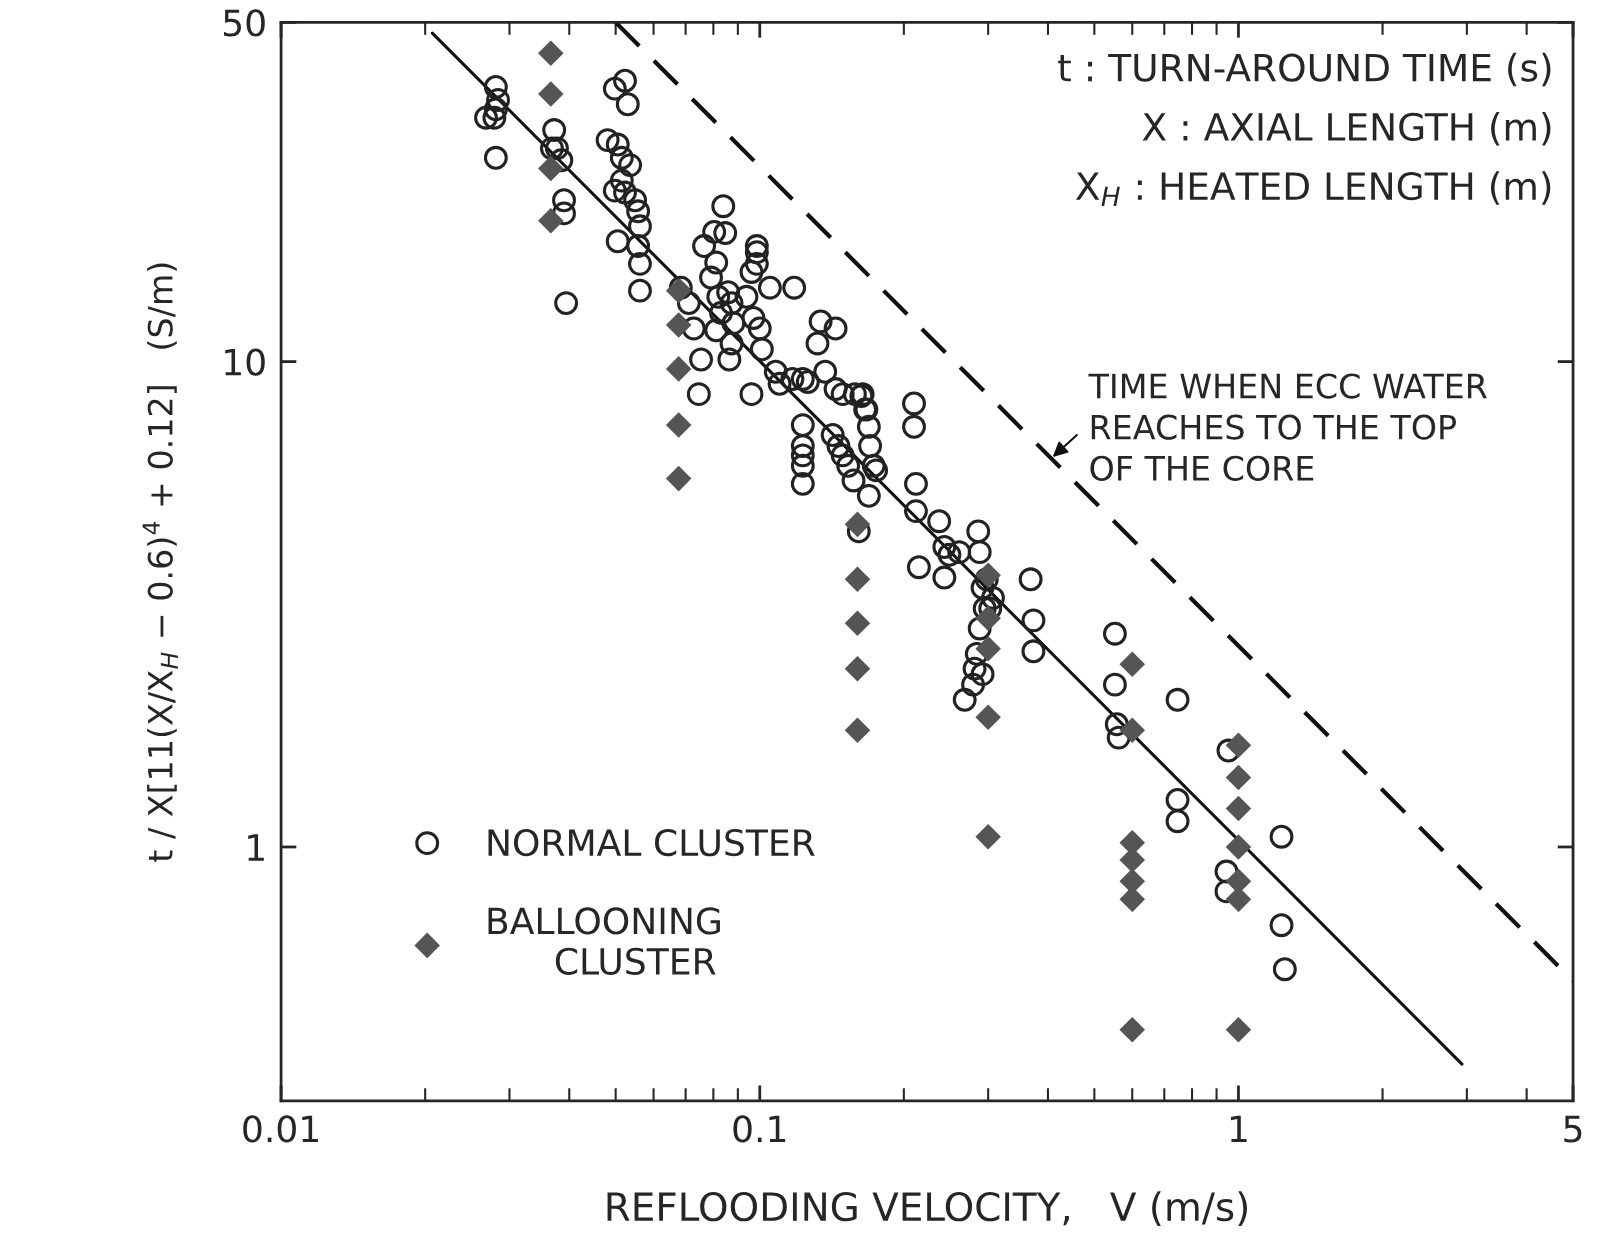 The image size is (1597, 1241). Describe the element at coordinates (245, 362) in the screenshot. I see `y-tick-label: 10` at that location.